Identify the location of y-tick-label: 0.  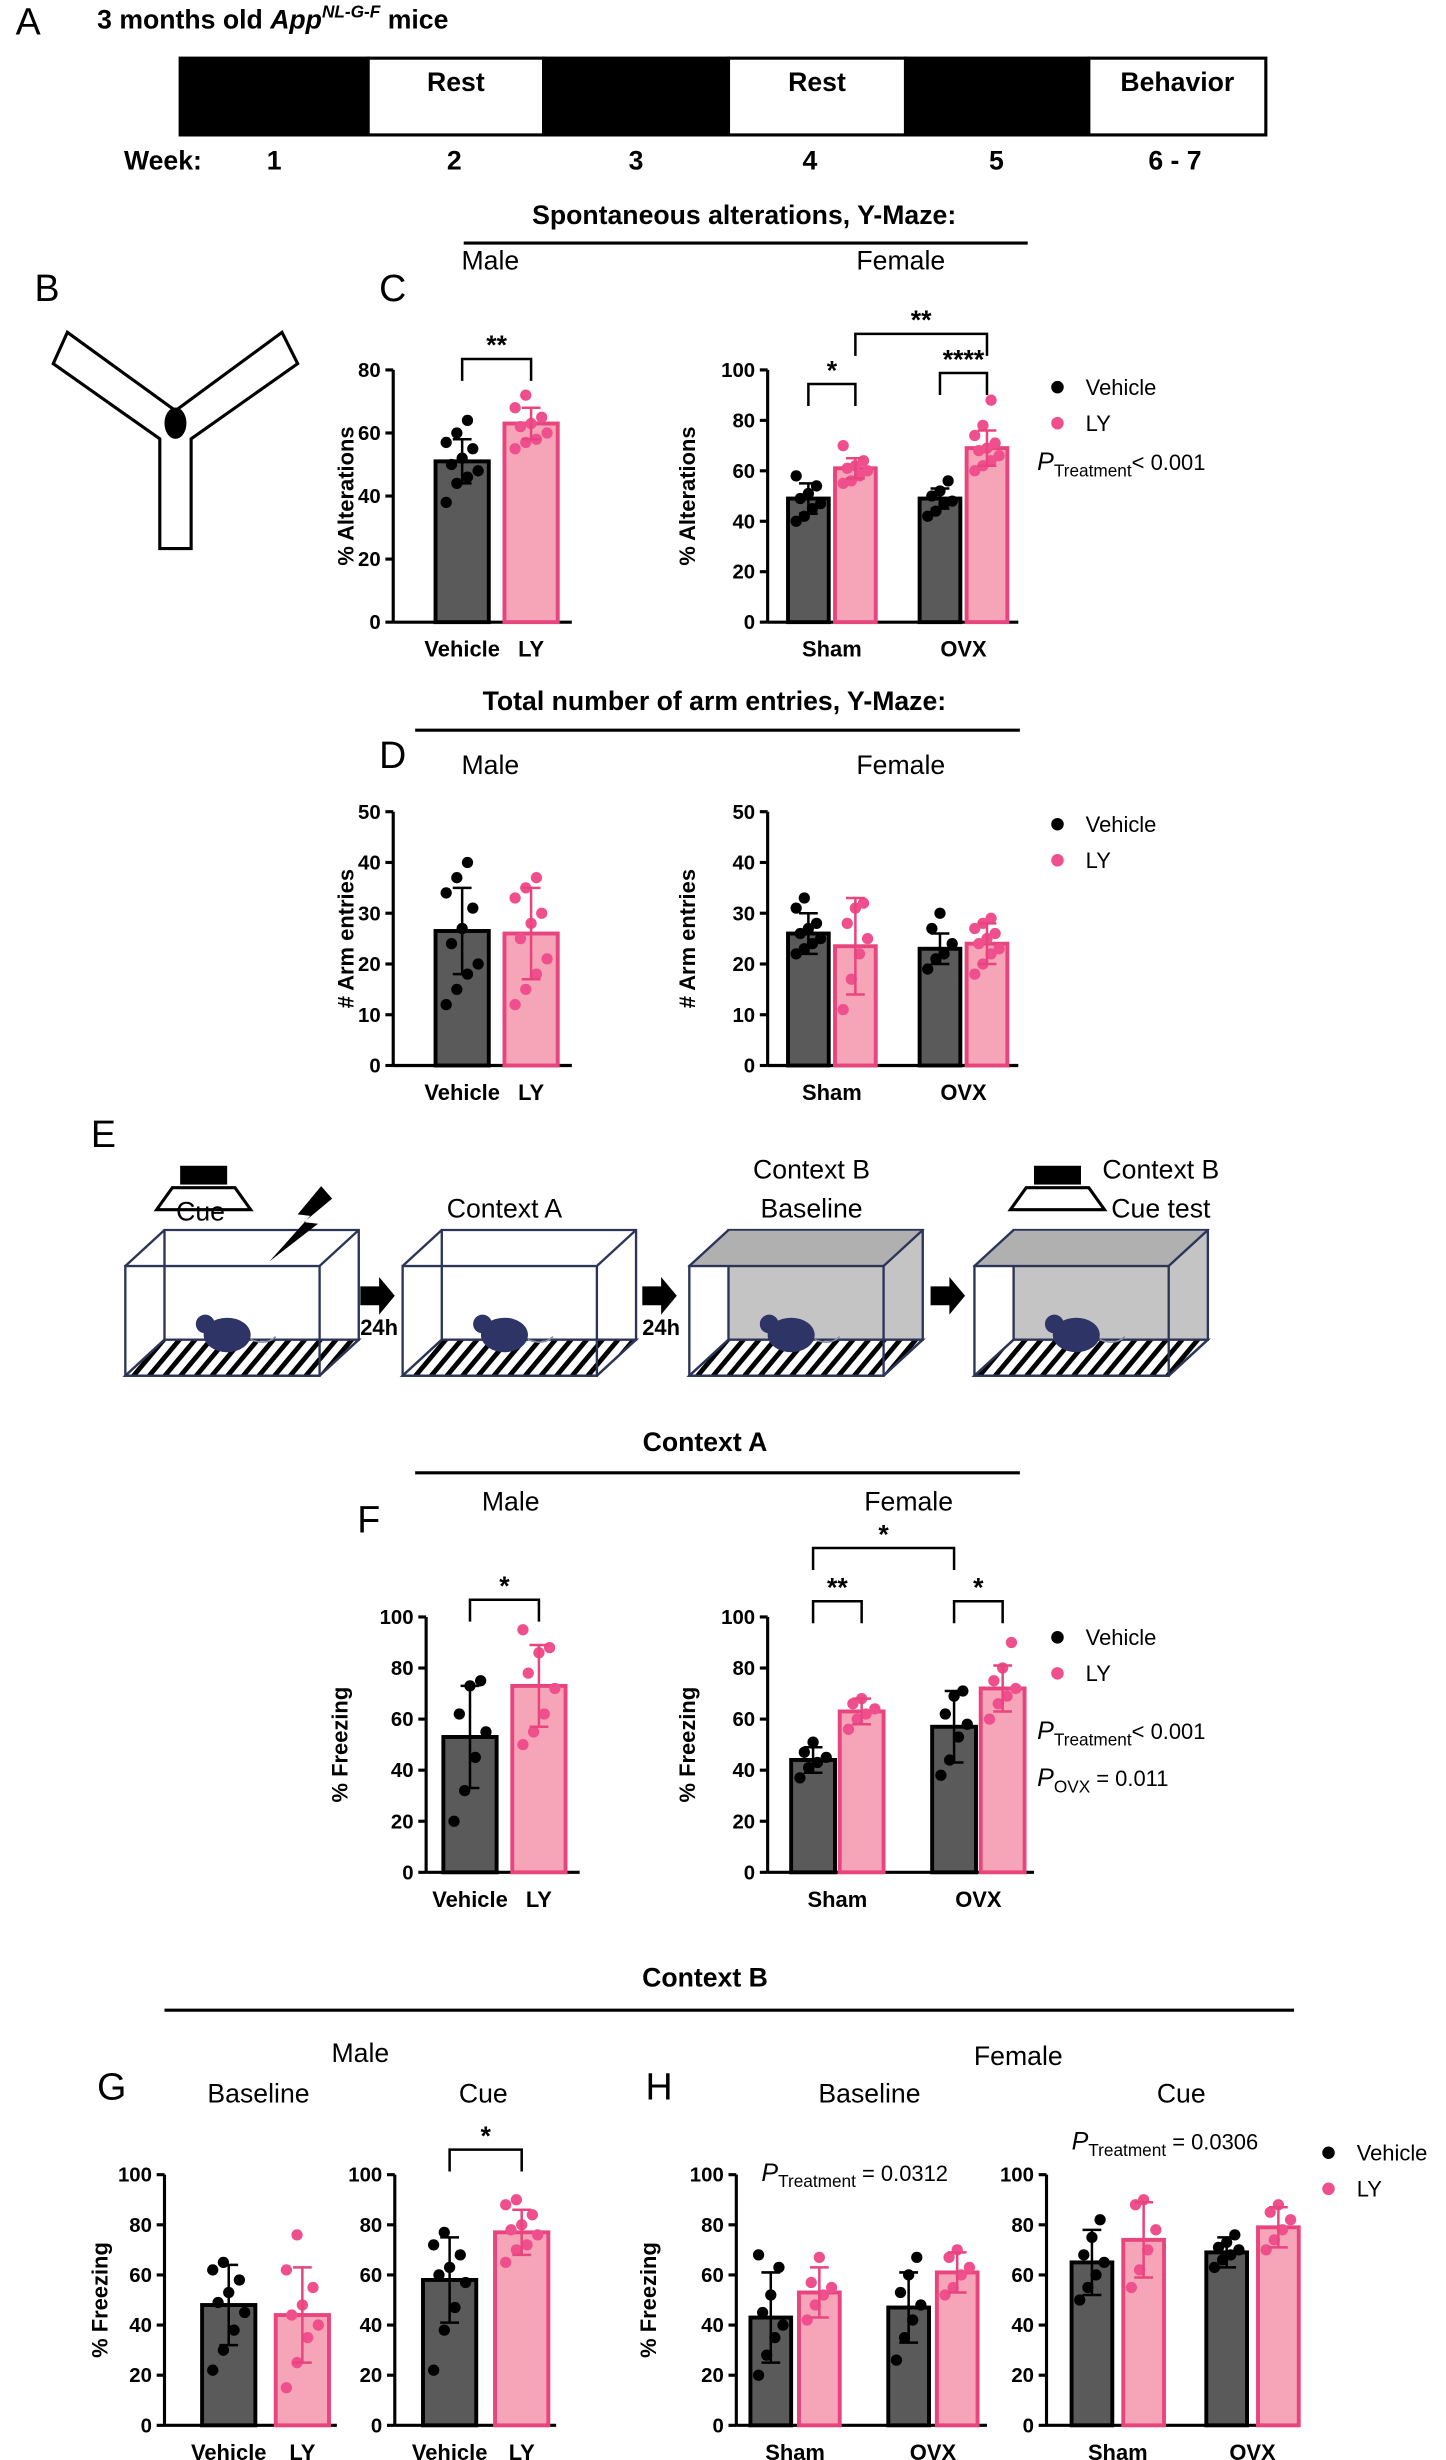
(749, 1873).